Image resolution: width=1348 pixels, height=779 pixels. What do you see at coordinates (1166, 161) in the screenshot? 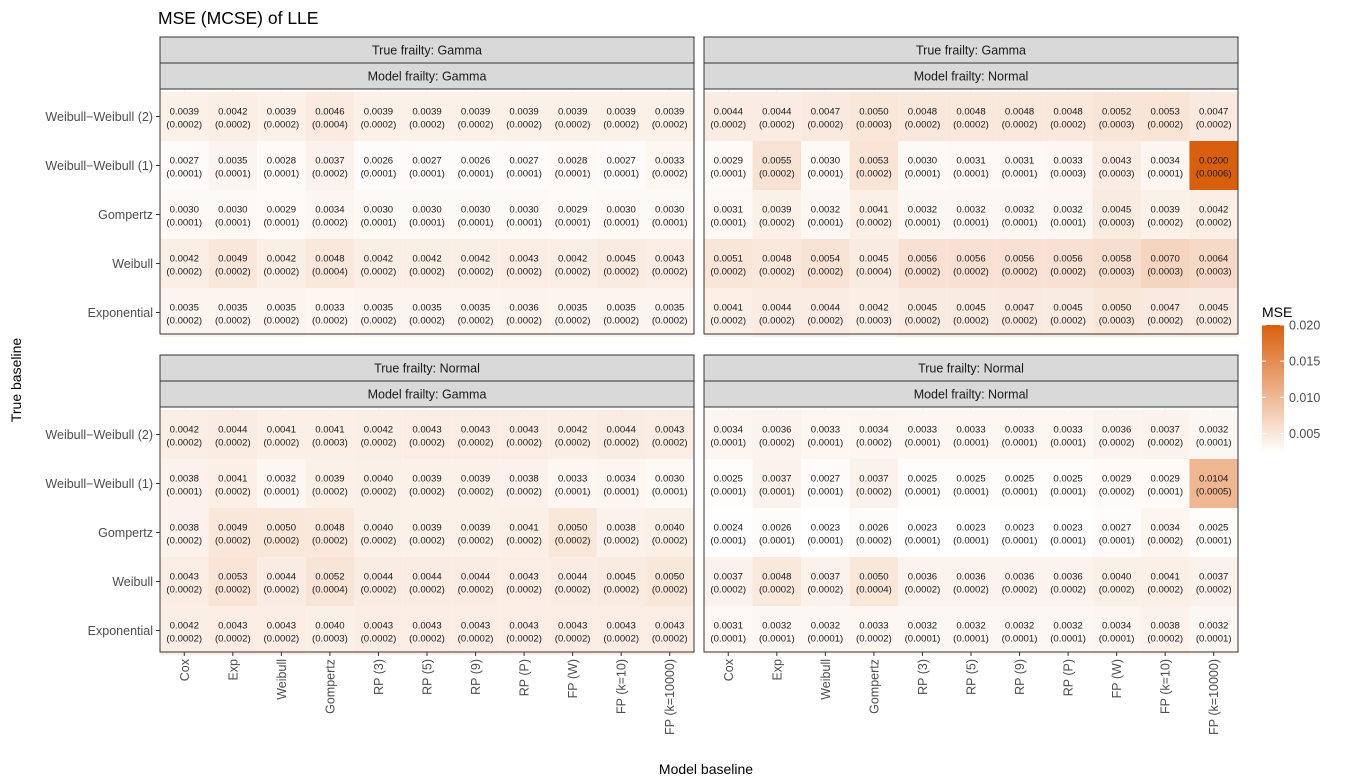
I see `cell-mse-label: 0.0034` at bounding box center [1166, 161].